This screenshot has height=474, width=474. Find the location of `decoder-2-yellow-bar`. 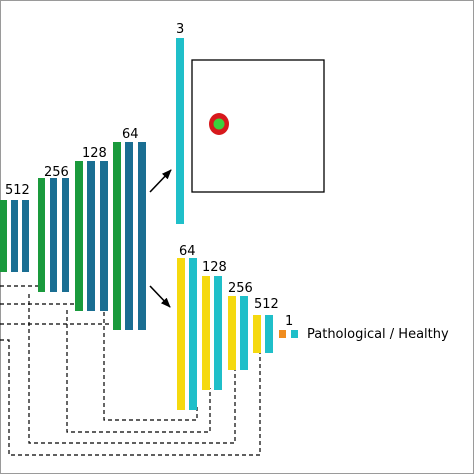

decoder-2-yellow-bar is located at coordinates (232, 333).